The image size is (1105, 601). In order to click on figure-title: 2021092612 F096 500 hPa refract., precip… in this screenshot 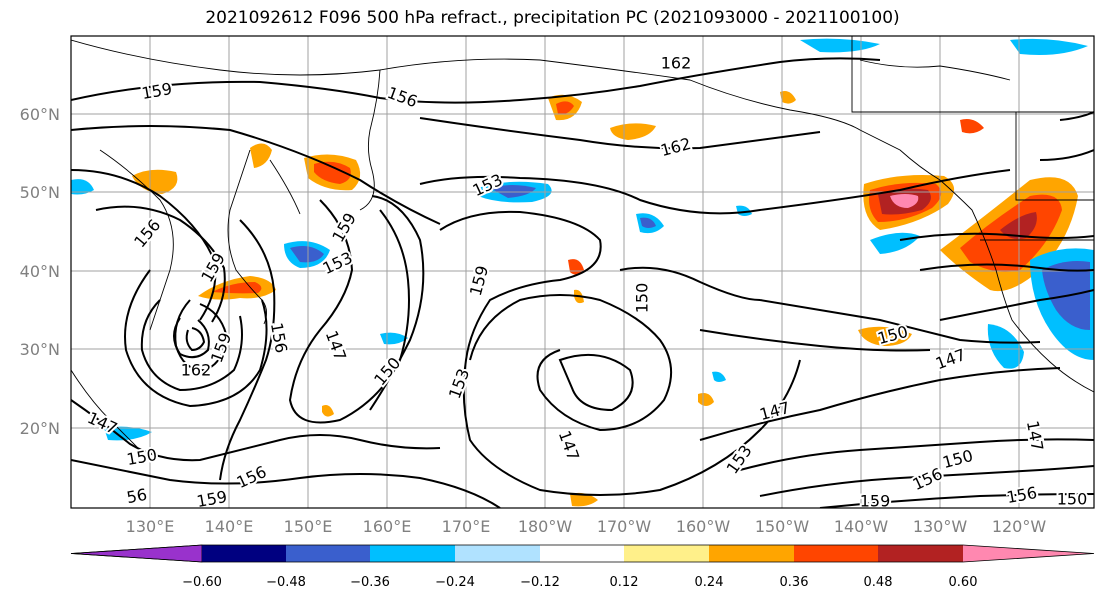, I will do `click(552, 18)`.